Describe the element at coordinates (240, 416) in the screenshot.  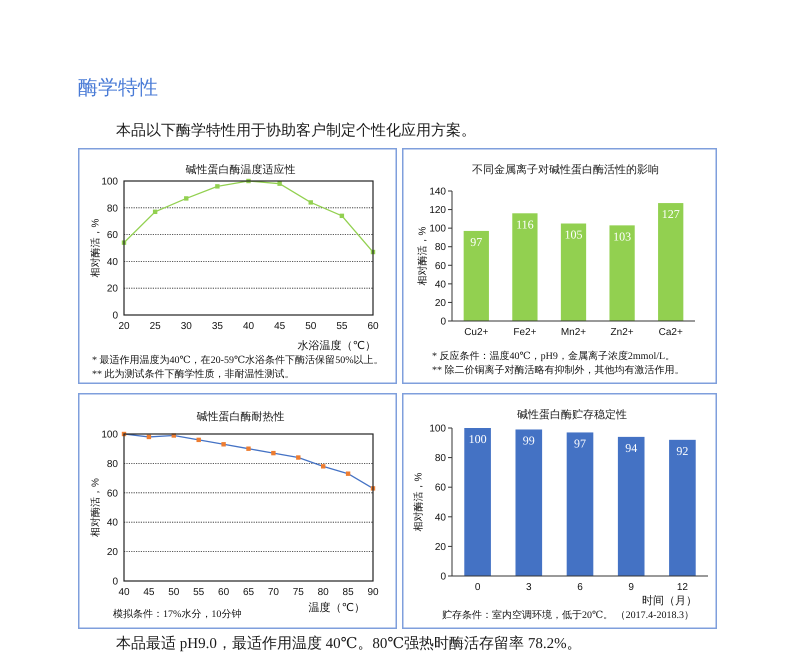
I see `chart-title: 碱性蛋白酶耐热性` at that location.